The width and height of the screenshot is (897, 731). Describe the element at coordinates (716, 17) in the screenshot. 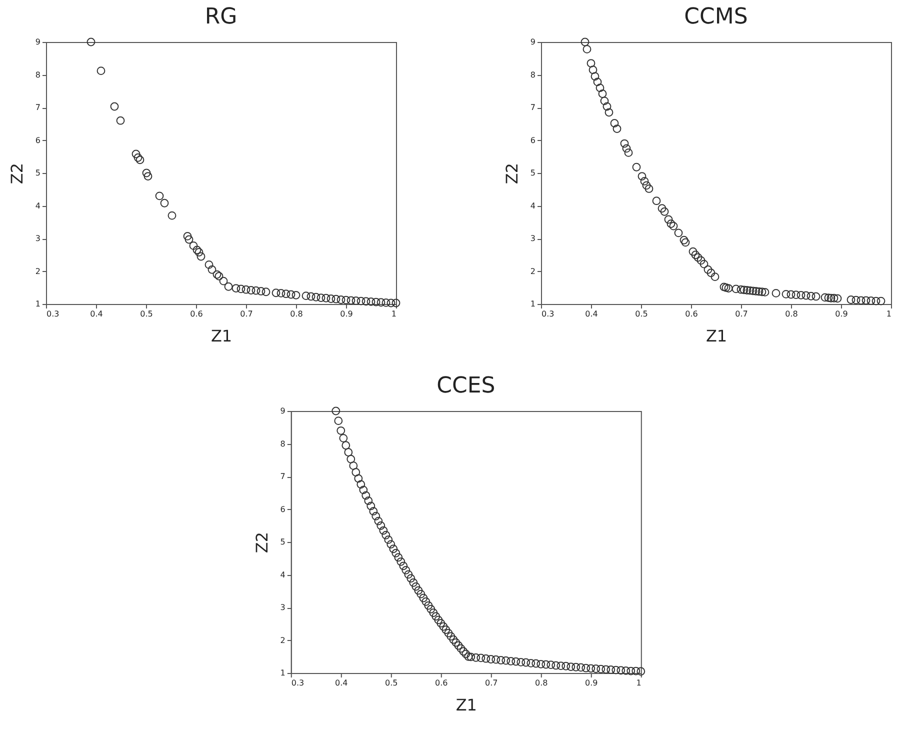

I see `chart-title: CCMS` at that location.